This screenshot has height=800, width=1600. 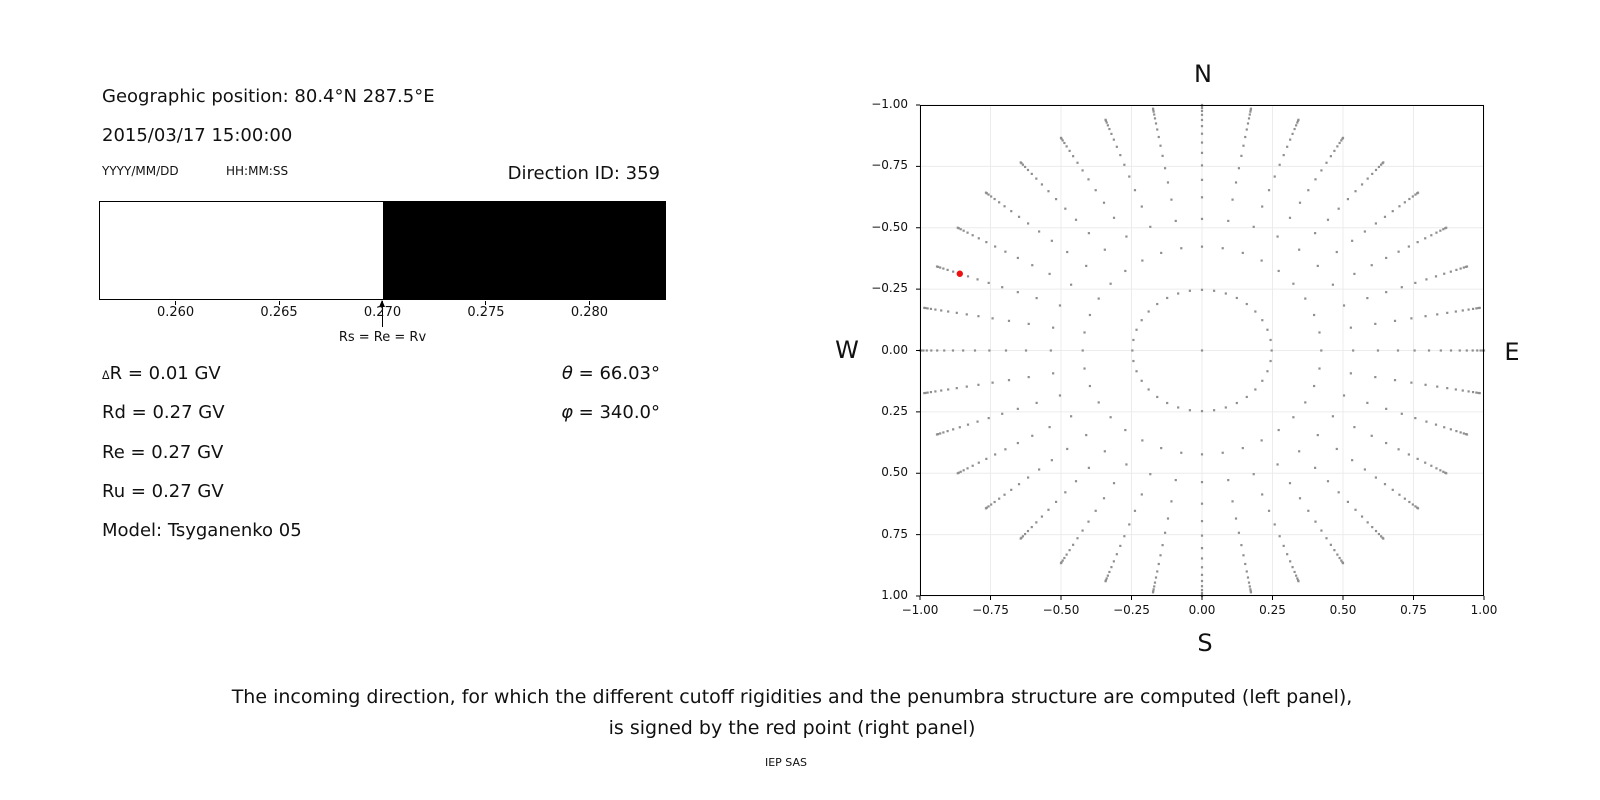 I want to click on cutoff-arrow-shaft, so click(x=382, y=314).